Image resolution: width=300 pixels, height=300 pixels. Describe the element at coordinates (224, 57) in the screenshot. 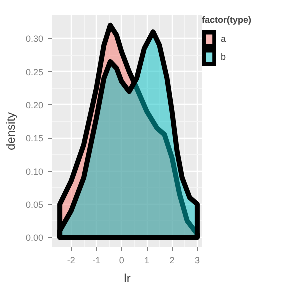

I see `legend-label: b` at that location.